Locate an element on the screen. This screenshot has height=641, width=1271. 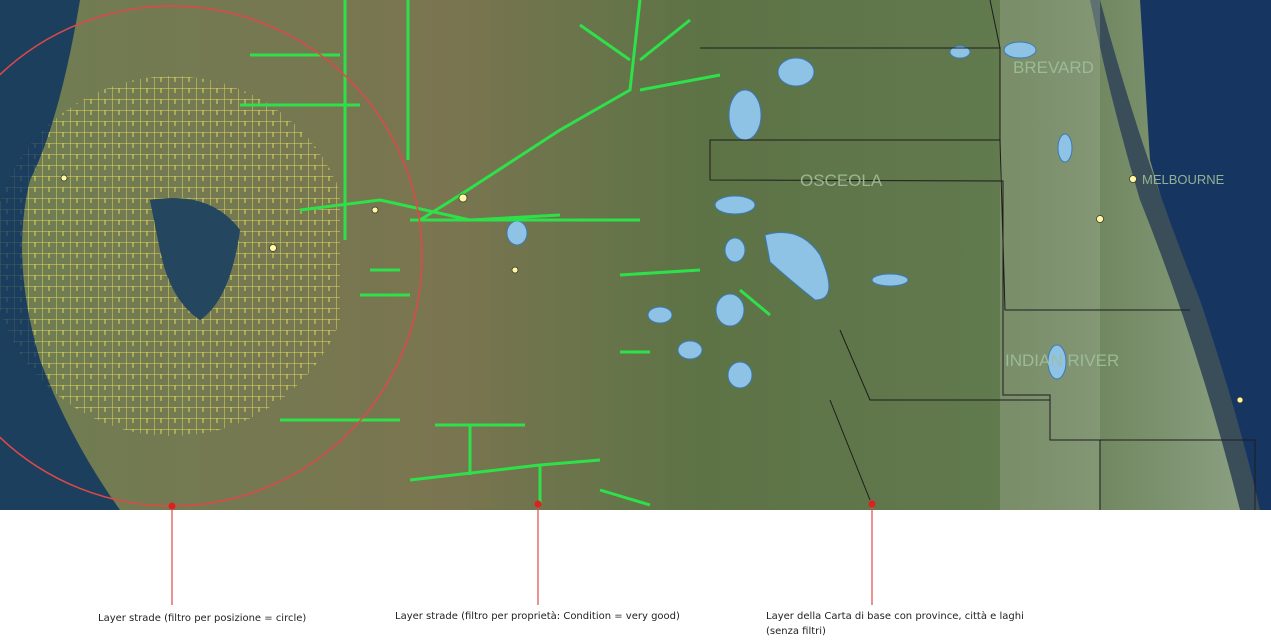
atlantic is located at coordinates (1205, 255).